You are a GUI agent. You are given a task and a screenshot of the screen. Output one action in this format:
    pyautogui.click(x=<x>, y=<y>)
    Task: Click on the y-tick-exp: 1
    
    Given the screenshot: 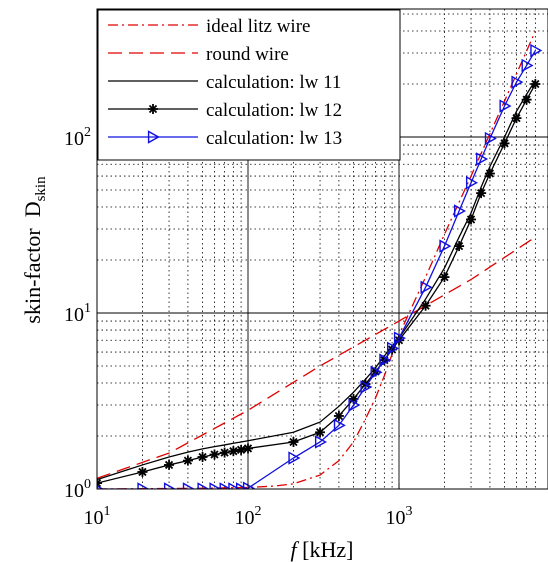 What is the action you would take?
    pyautogui.click(x=87, y=308)
    